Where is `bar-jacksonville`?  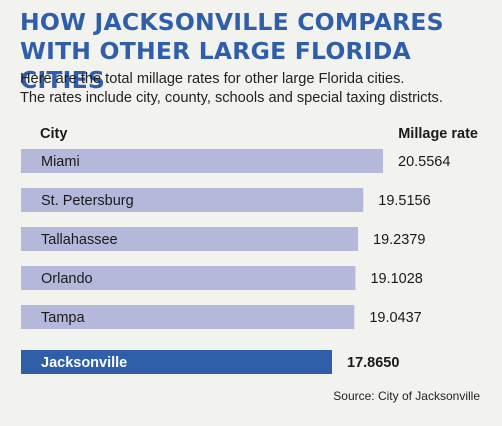
bar-jacksonville is located at coordinates (176, 362).